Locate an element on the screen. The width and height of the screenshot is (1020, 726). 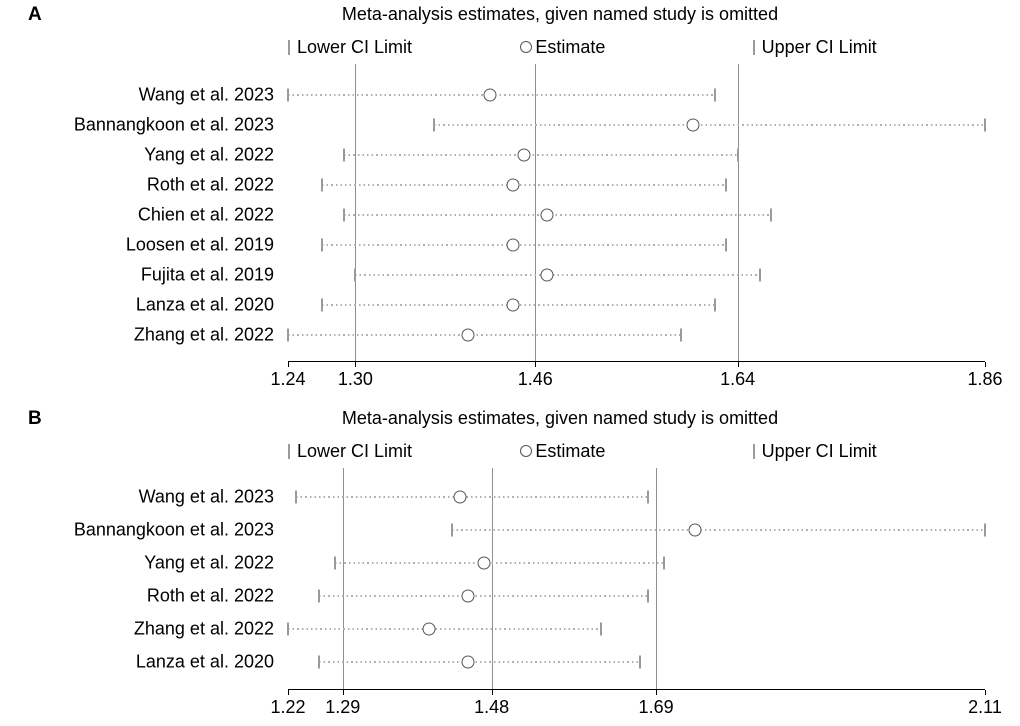
chart-legend: Lower CI Limit Estimate Upper CI Limit is located at coordinates (636, 451).